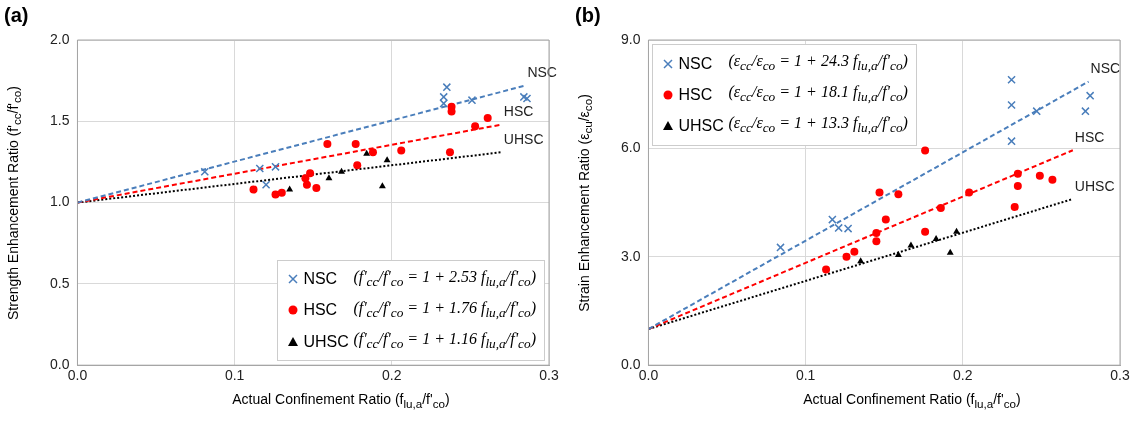 The image size is (1142, 421). I want to click on text: (f'$_{cc}$/f'$_{co}$ = 1 + 2.53 f$_{lu,a}$/f'$_{co}$), so click(444, 278).